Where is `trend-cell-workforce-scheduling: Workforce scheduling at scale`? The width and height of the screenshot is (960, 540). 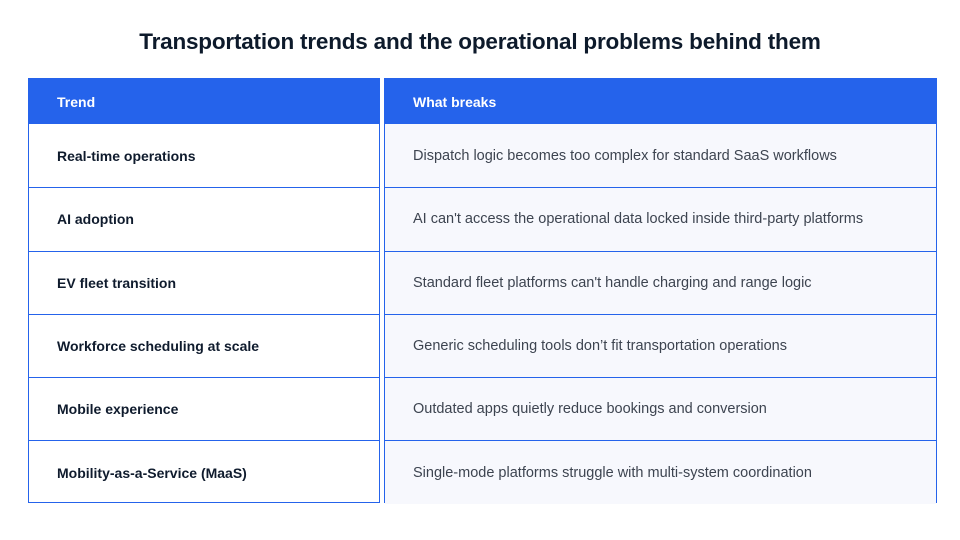 trend-cell-workforce-scheduling: Workforce scheduling at scale is located at coordinates (204, 345).